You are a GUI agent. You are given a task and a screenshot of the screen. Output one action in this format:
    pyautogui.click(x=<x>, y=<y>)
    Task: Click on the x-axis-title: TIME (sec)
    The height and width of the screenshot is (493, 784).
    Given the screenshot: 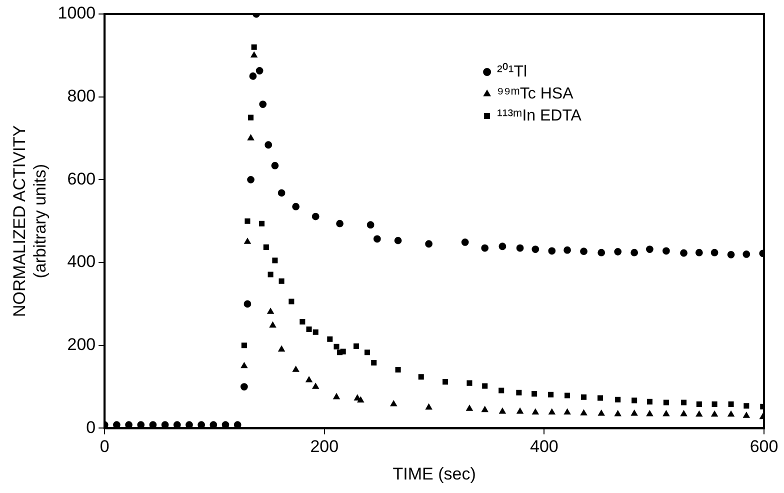 What is the action you would take?
    pyautogui.click(x=434, y=474)
    